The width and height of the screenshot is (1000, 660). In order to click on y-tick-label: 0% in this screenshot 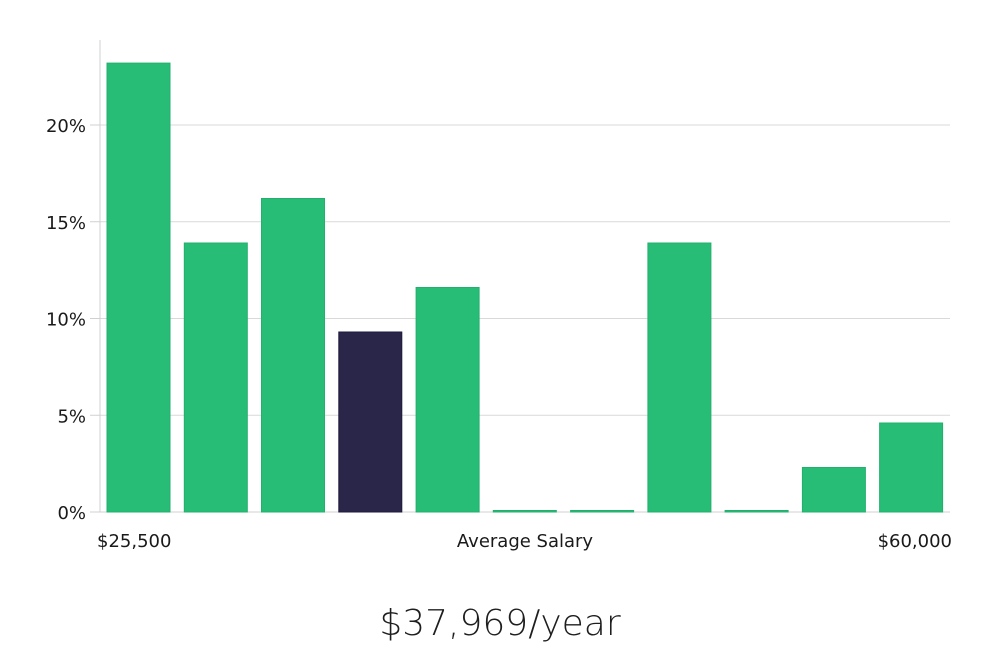, I will do `click(71, 513)`.